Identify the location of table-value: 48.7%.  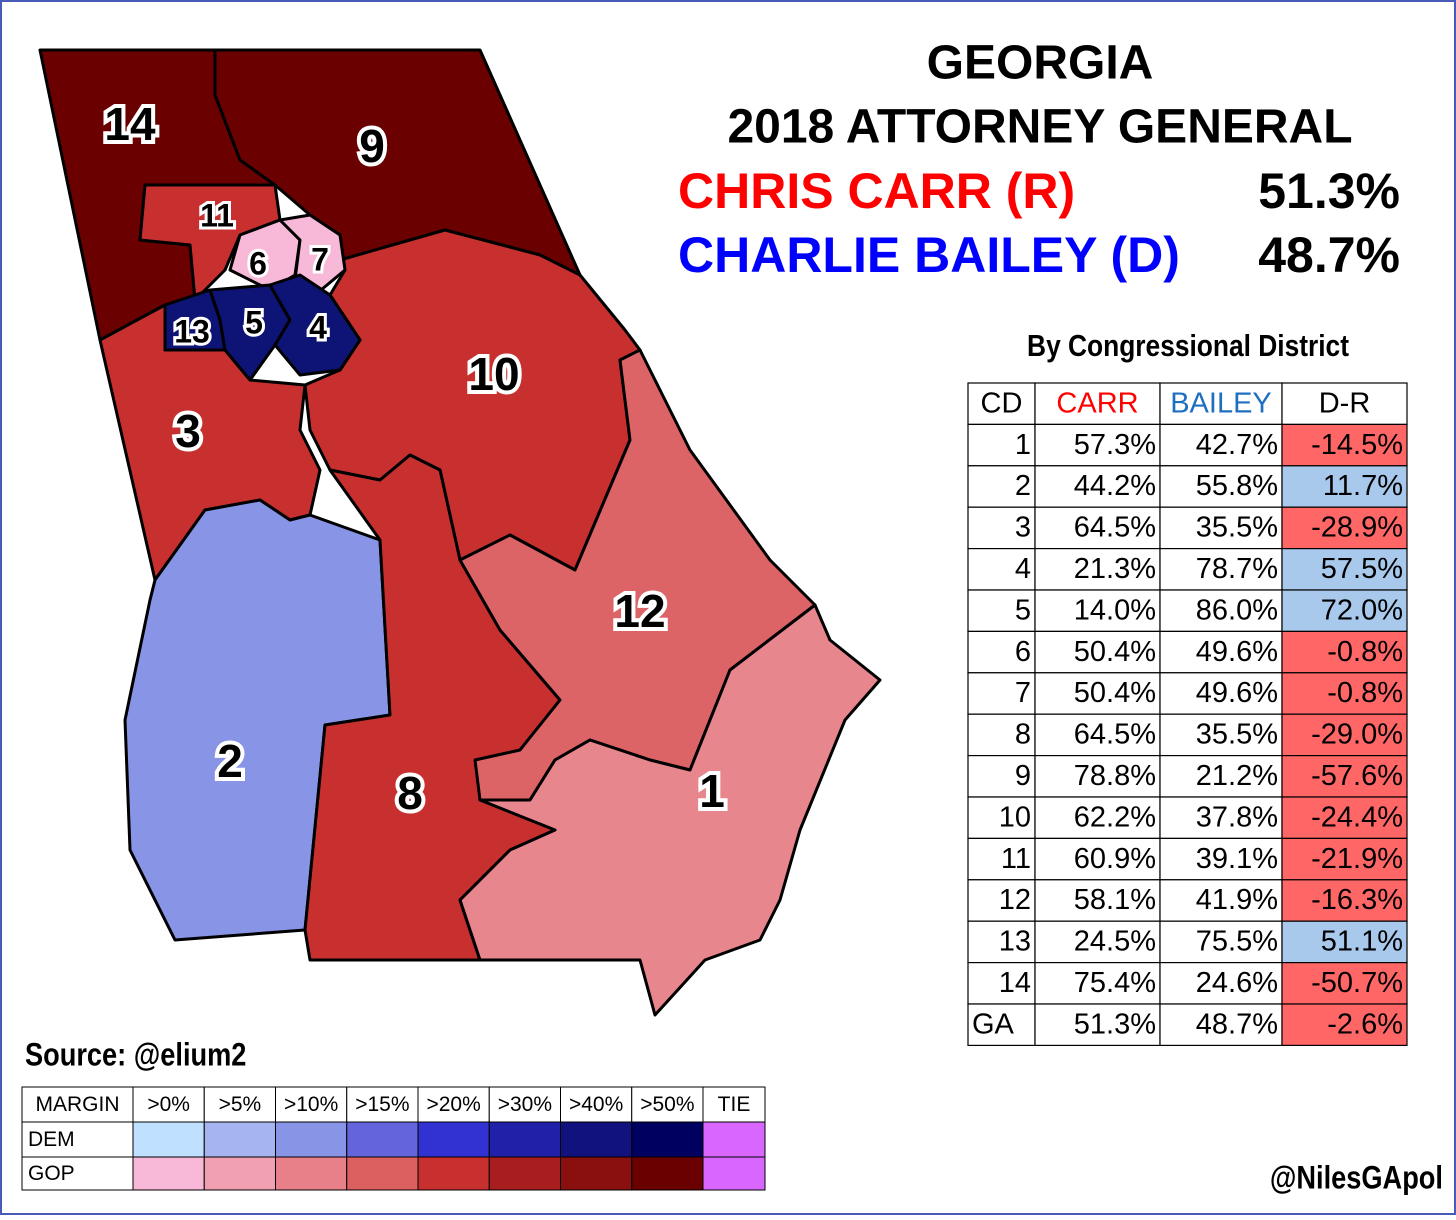
(1237, 1024).